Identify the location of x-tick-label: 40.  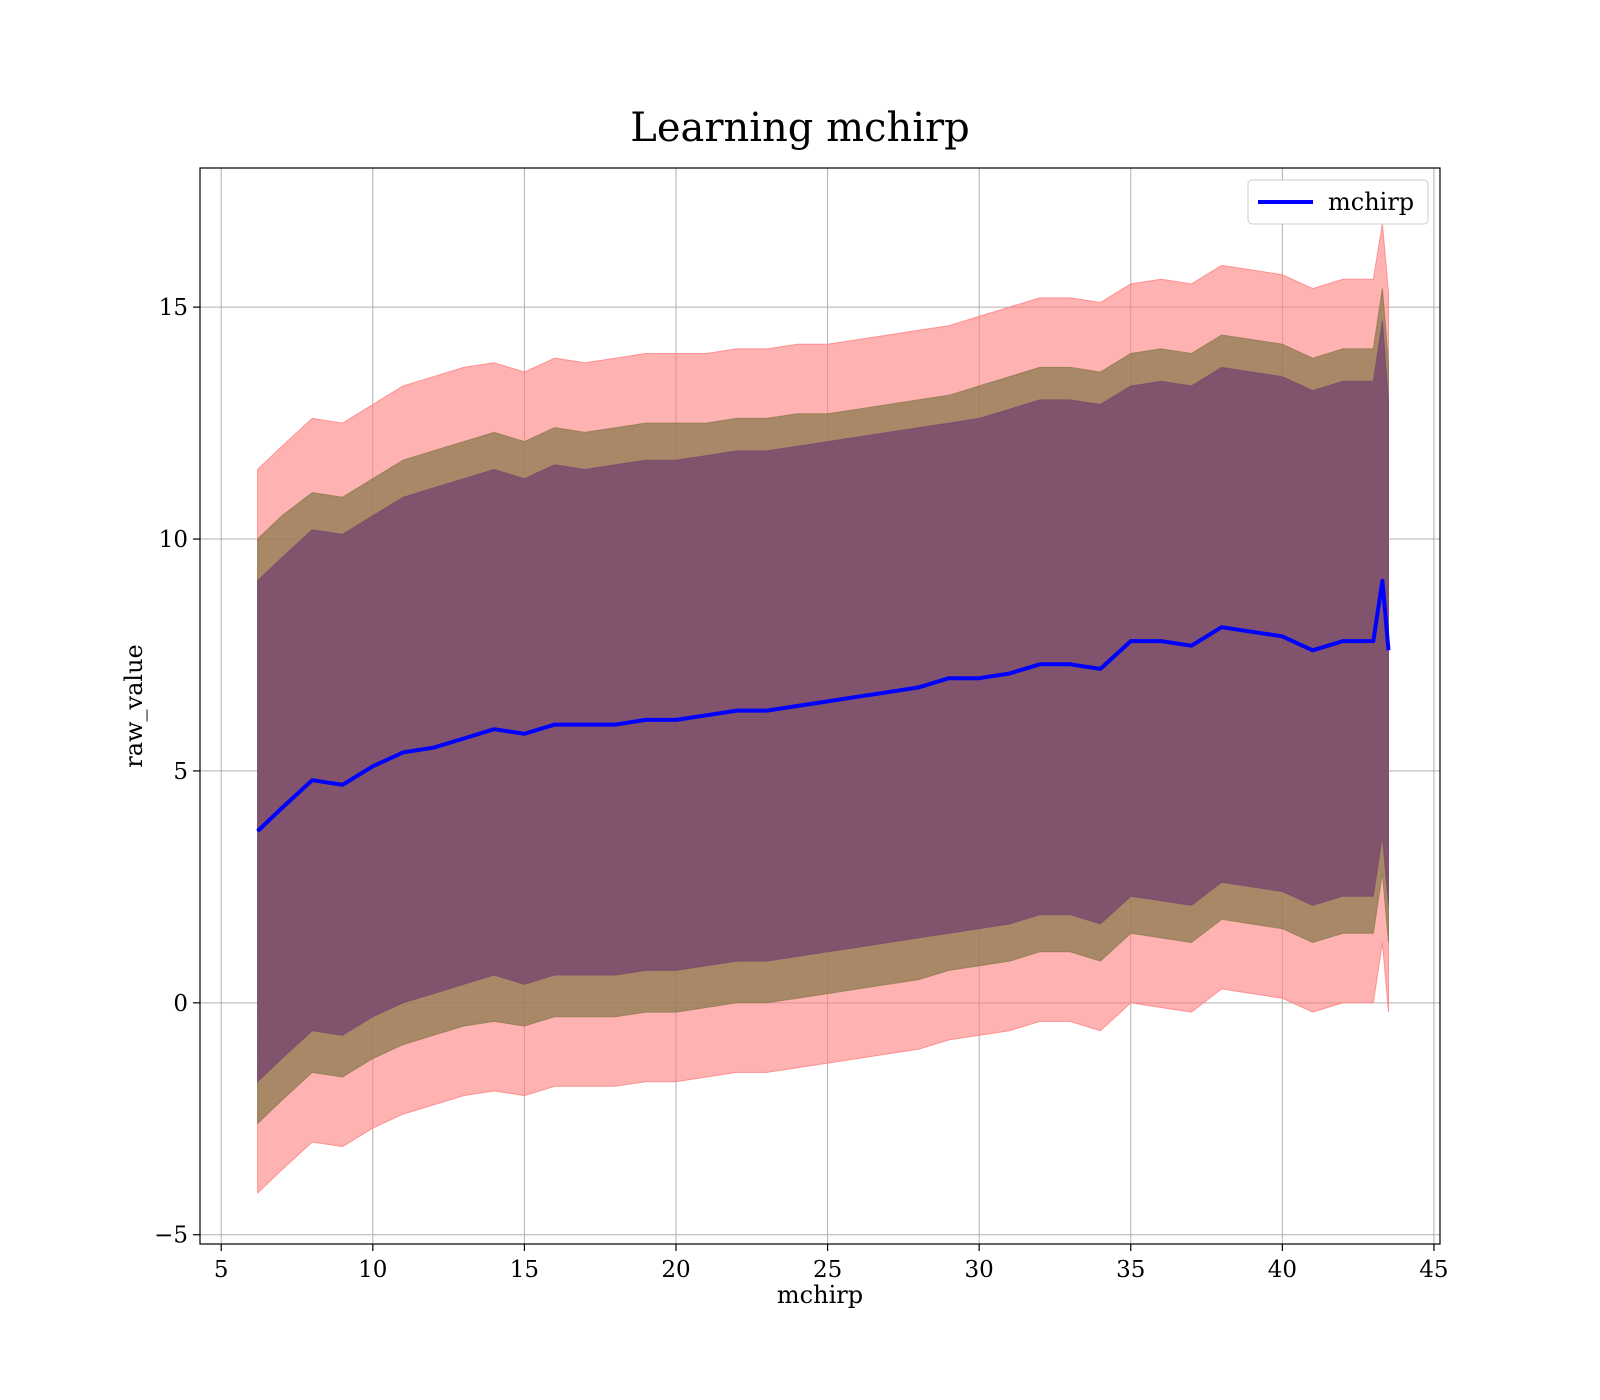
(1282, 1270).